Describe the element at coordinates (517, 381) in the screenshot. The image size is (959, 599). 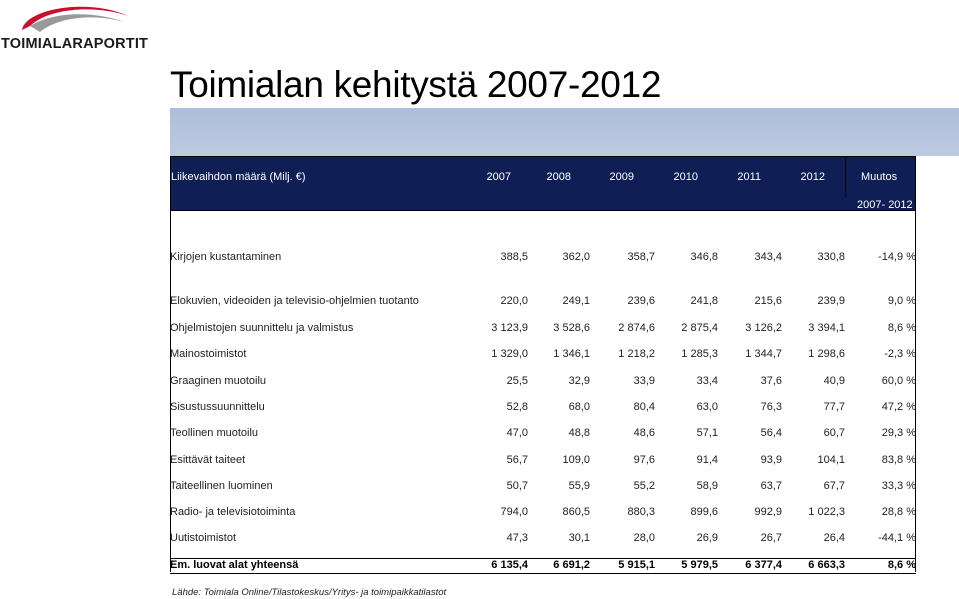
I see `row-value-2007: 25,5` at that location.